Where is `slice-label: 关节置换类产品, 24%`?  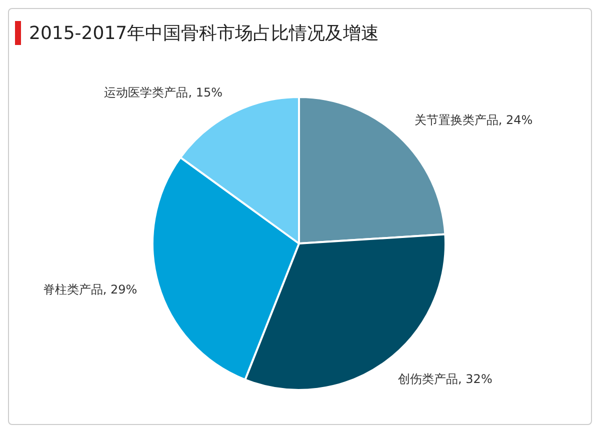 slice-label: 关节置换类产品, 24% is located at coordinates (473, 119).